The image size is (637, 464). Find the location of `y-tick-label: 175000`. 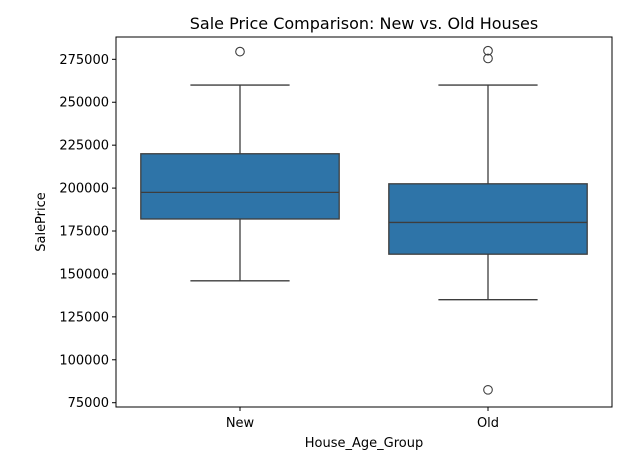

y-tick-label: 175000 is located at coordinates (84, 232).